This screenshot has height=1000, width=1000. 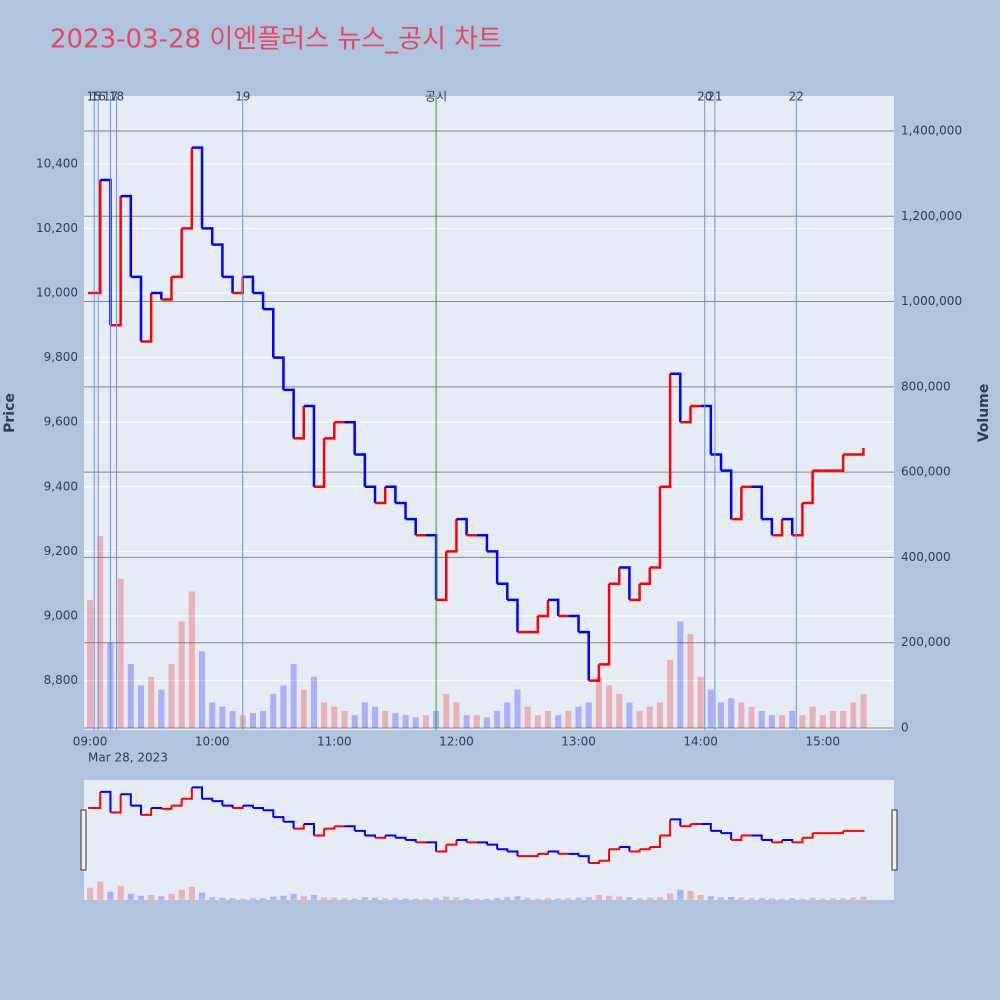 I want to click on x-tick-label: 13:00, so click(x=578, y=742).